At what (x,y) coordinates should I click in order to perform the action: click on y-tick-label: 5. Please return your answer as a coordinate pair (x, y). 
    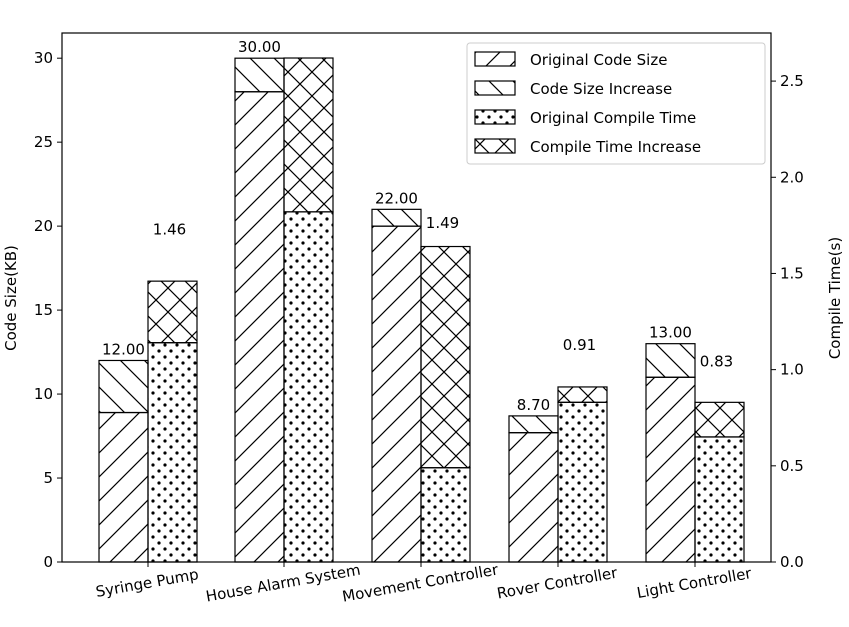
    Looking at the image, I should click on (48, 478).